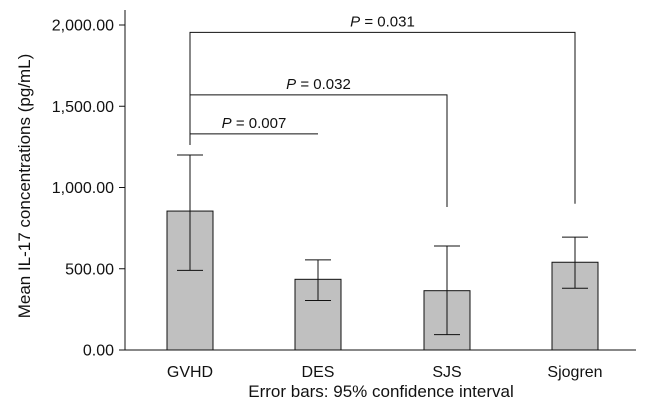 The image size is (646, 405). Describe the element at coordinates (446, 372) in the screenshot. I see `x-tick-label-sjs: SJS` at that location.